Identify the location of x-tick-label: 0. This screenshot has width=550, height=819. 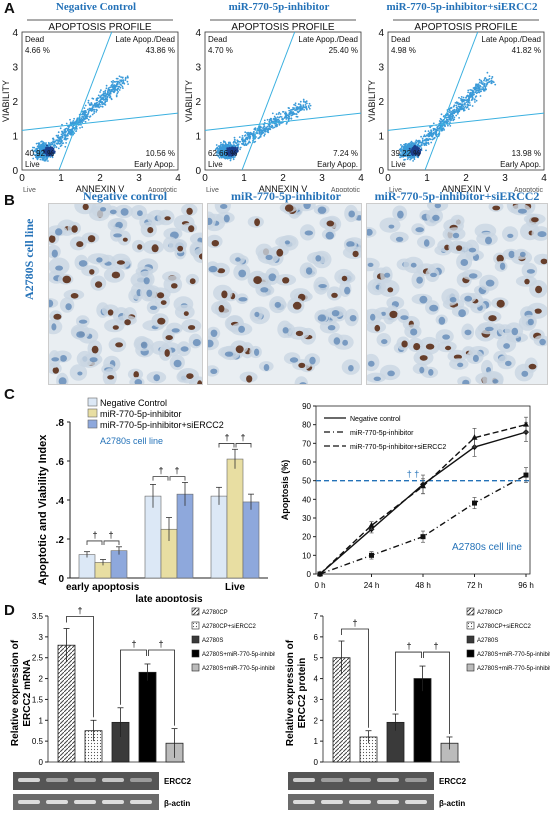
(388, 178).